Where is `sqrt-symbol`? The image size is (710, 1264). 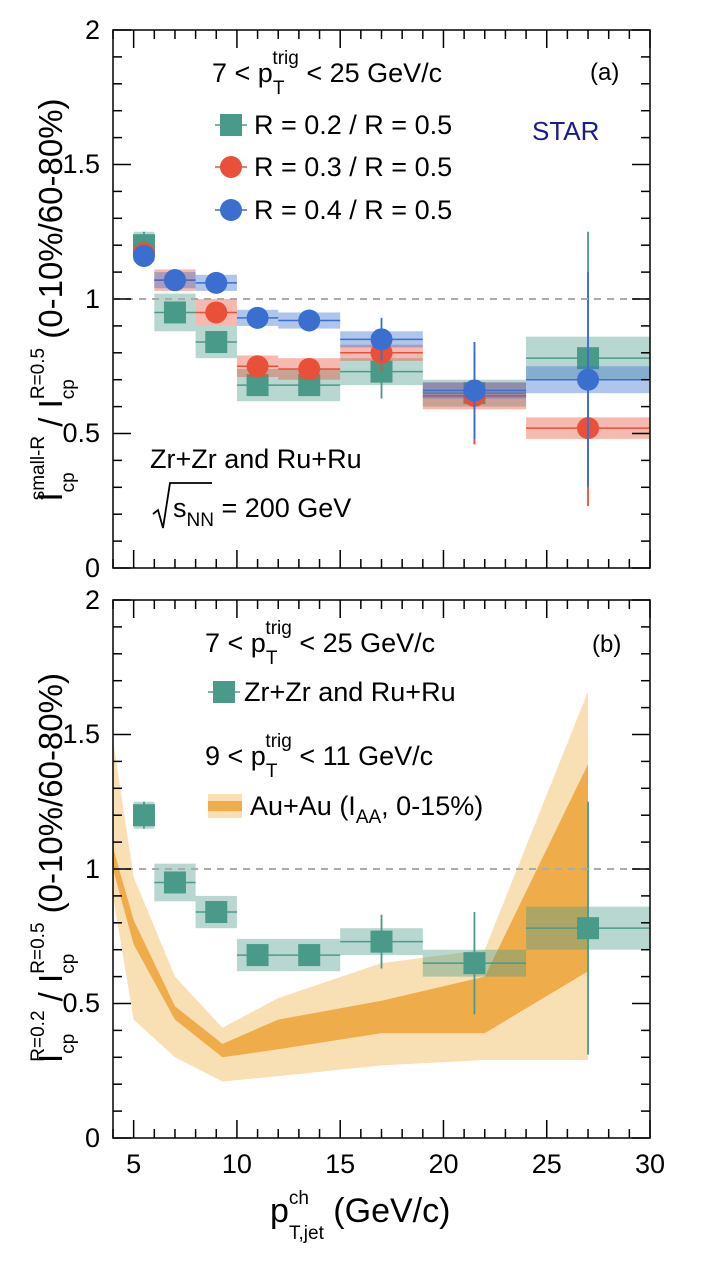
sqrt-symbol is located at coordinates (182, 505).